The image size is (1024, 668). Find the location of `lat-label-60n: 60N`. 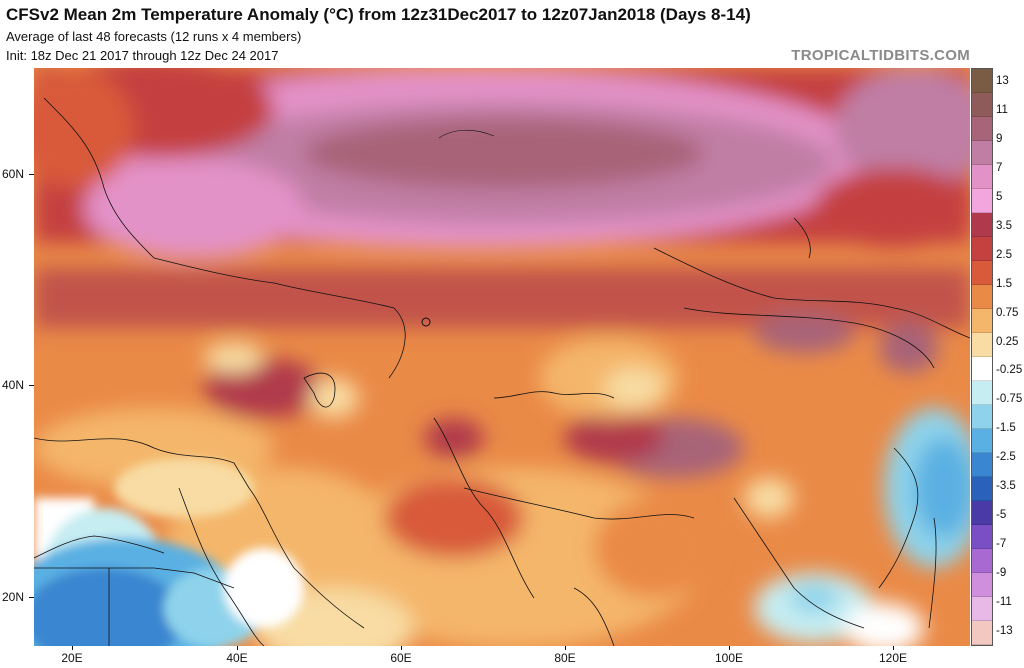

lat-label-60n: 60N is located at coordinates (13, 174).